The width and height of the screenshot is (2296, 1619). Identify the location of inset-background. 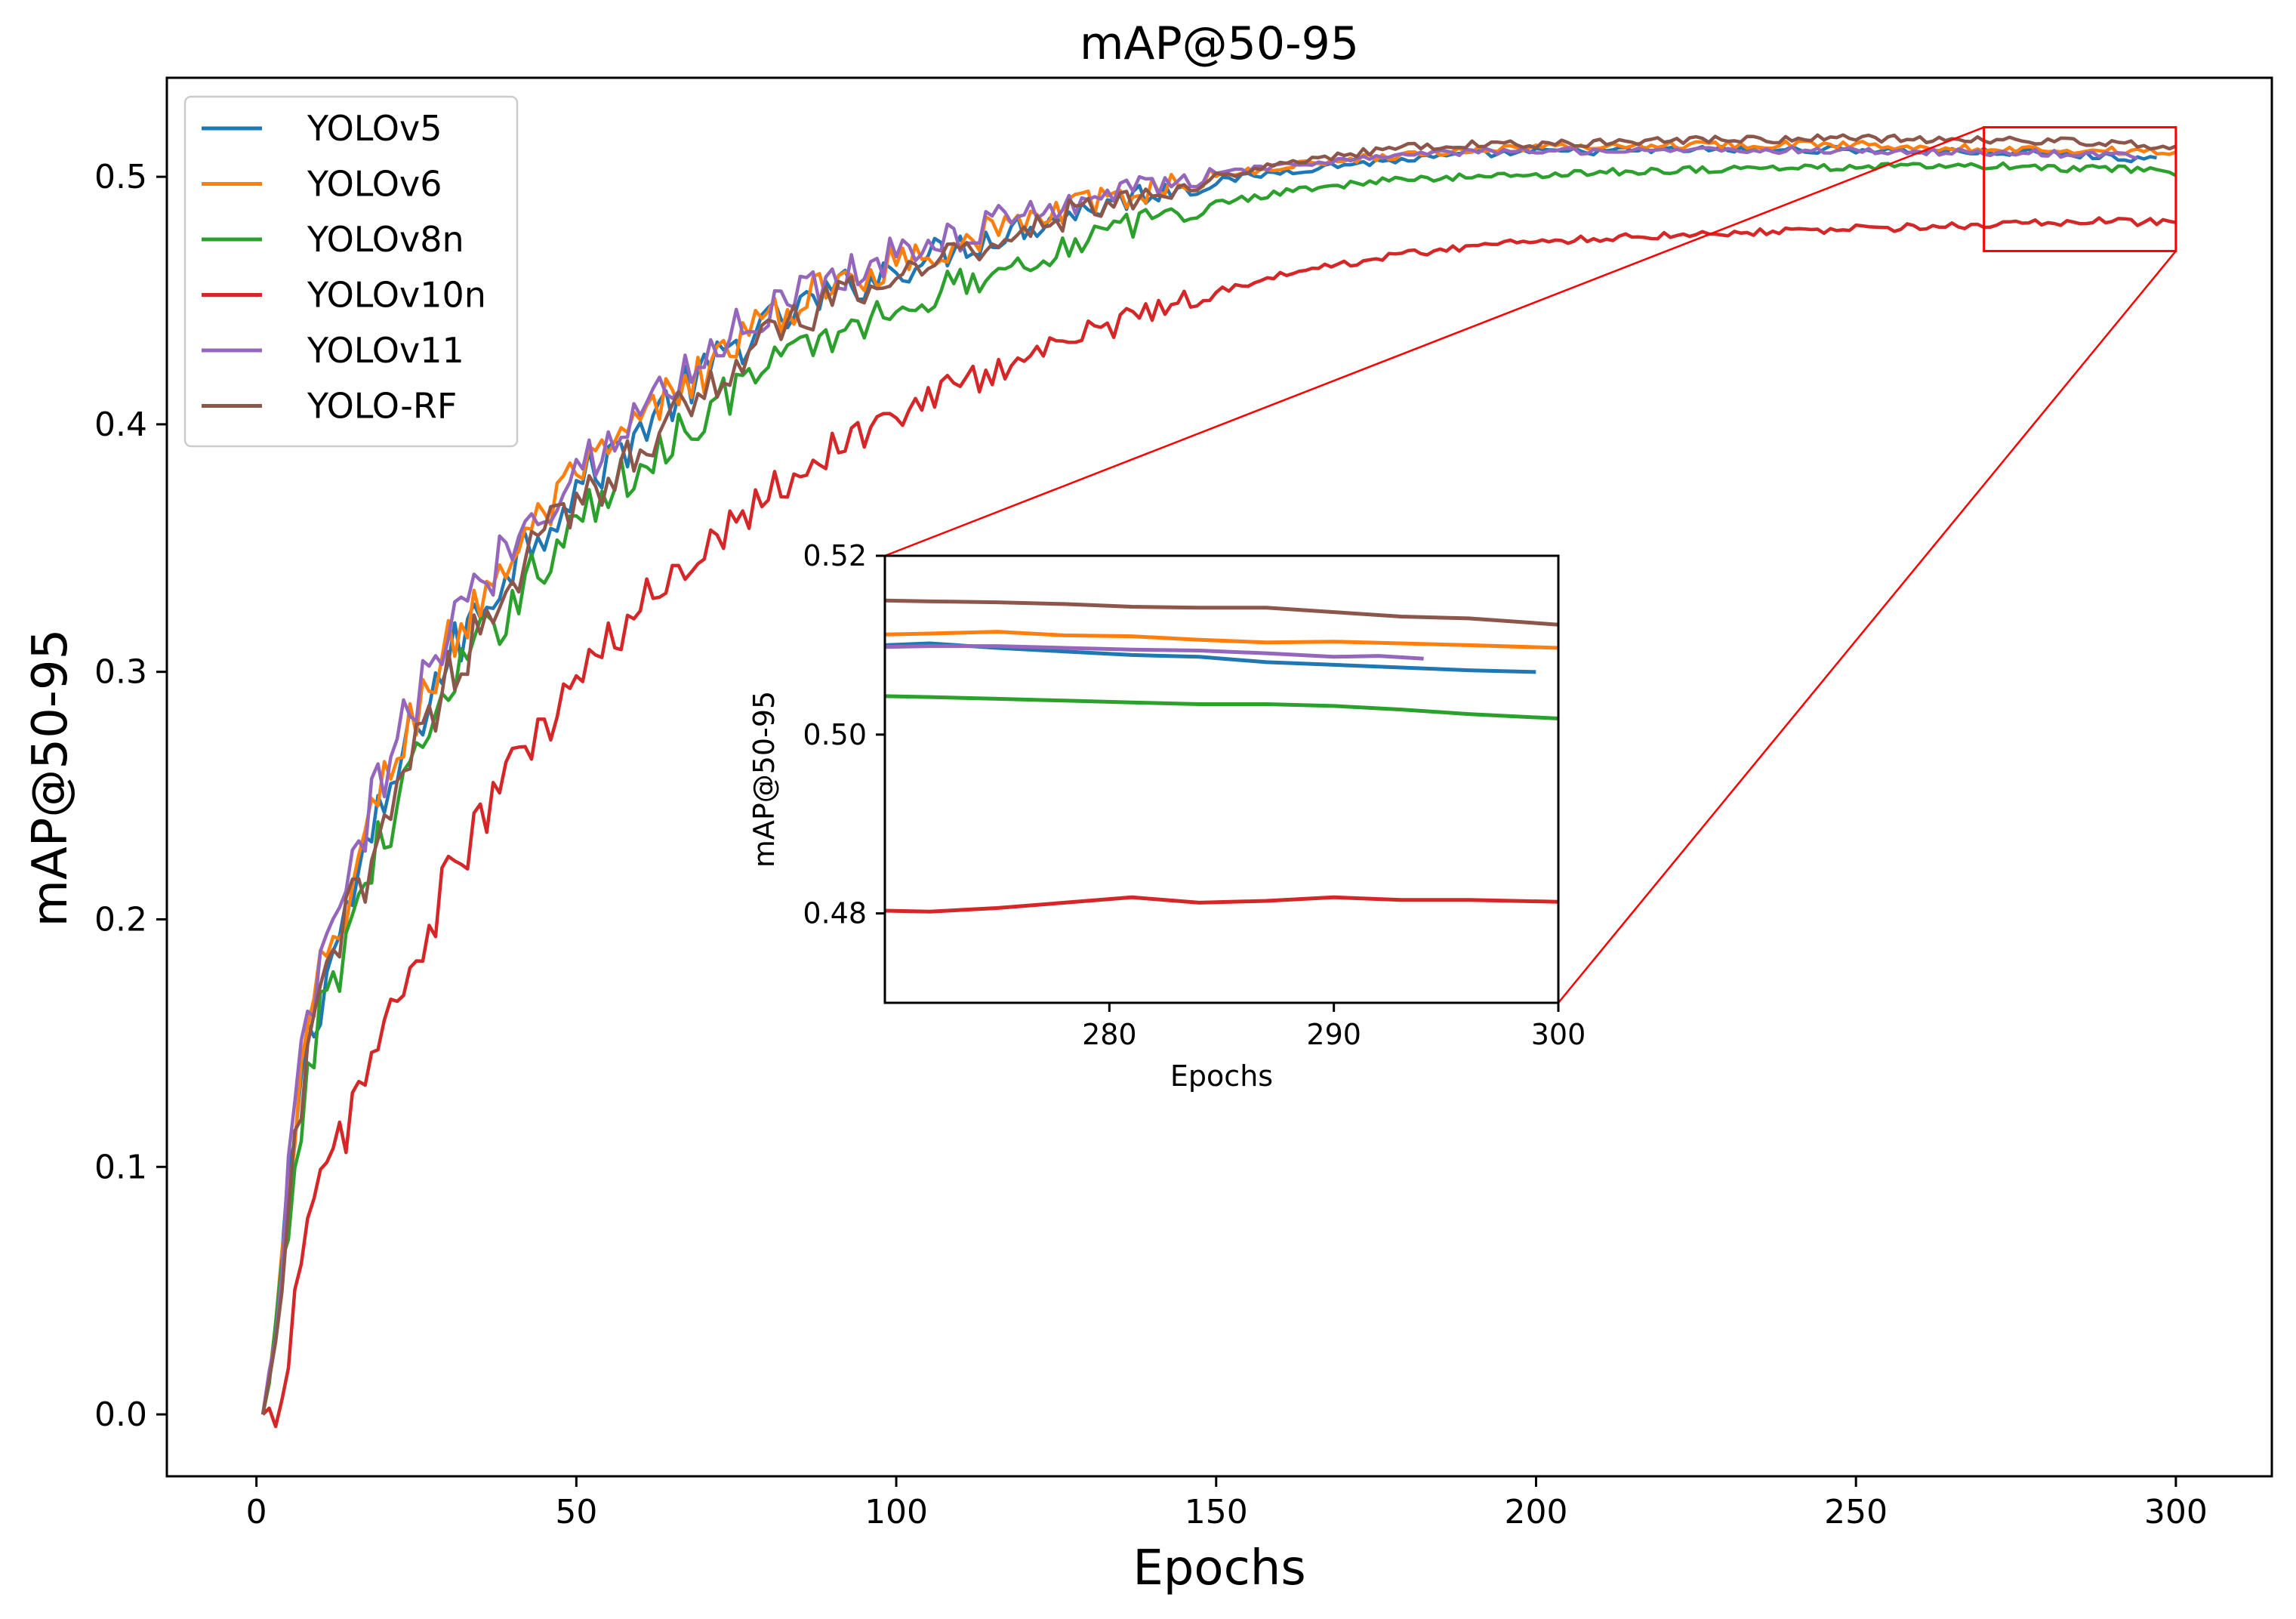
(1222, 779).